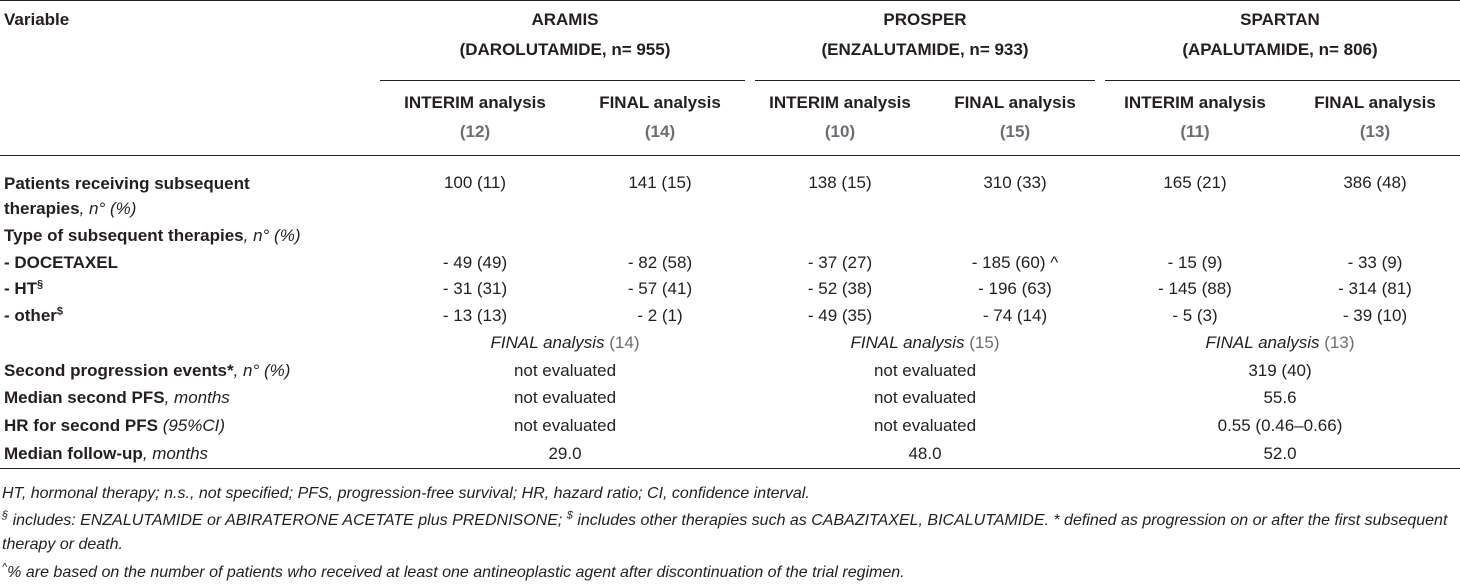  Describe the element at coordinates (1195, 182) in the screenshot. I see `cell-text: 165 (21)` at that location.